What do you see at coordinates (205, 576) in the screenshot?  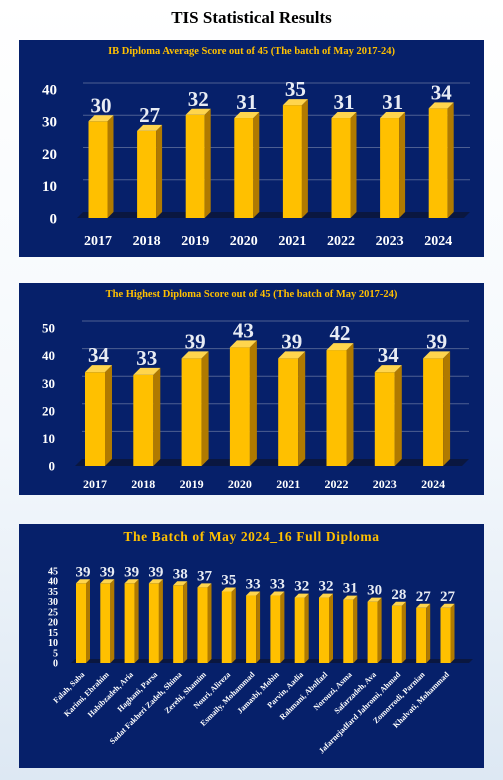 I see `data-label: 37` at bounding box center [205, 576].